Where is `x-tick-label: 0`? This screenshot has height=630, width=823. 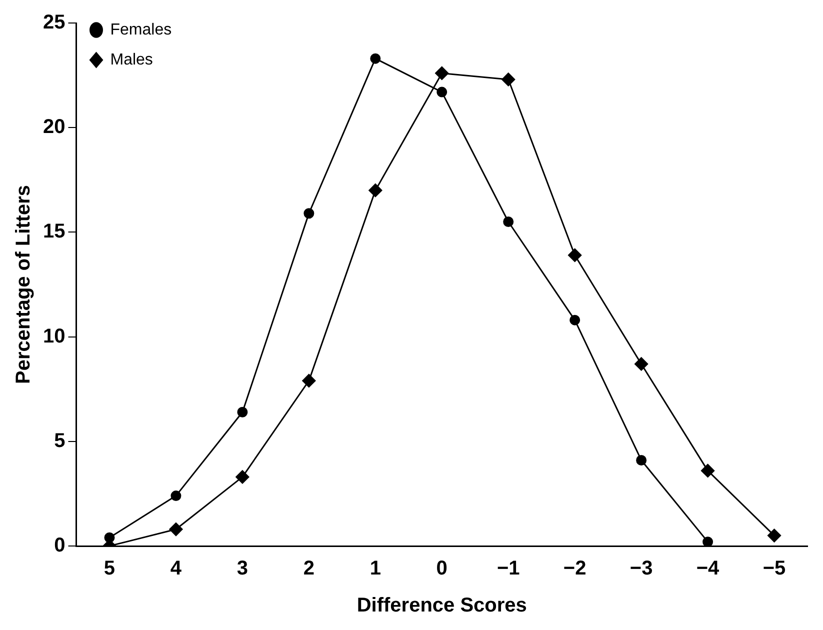
x-tick-label: 0 is located at coordinates (442, 569).